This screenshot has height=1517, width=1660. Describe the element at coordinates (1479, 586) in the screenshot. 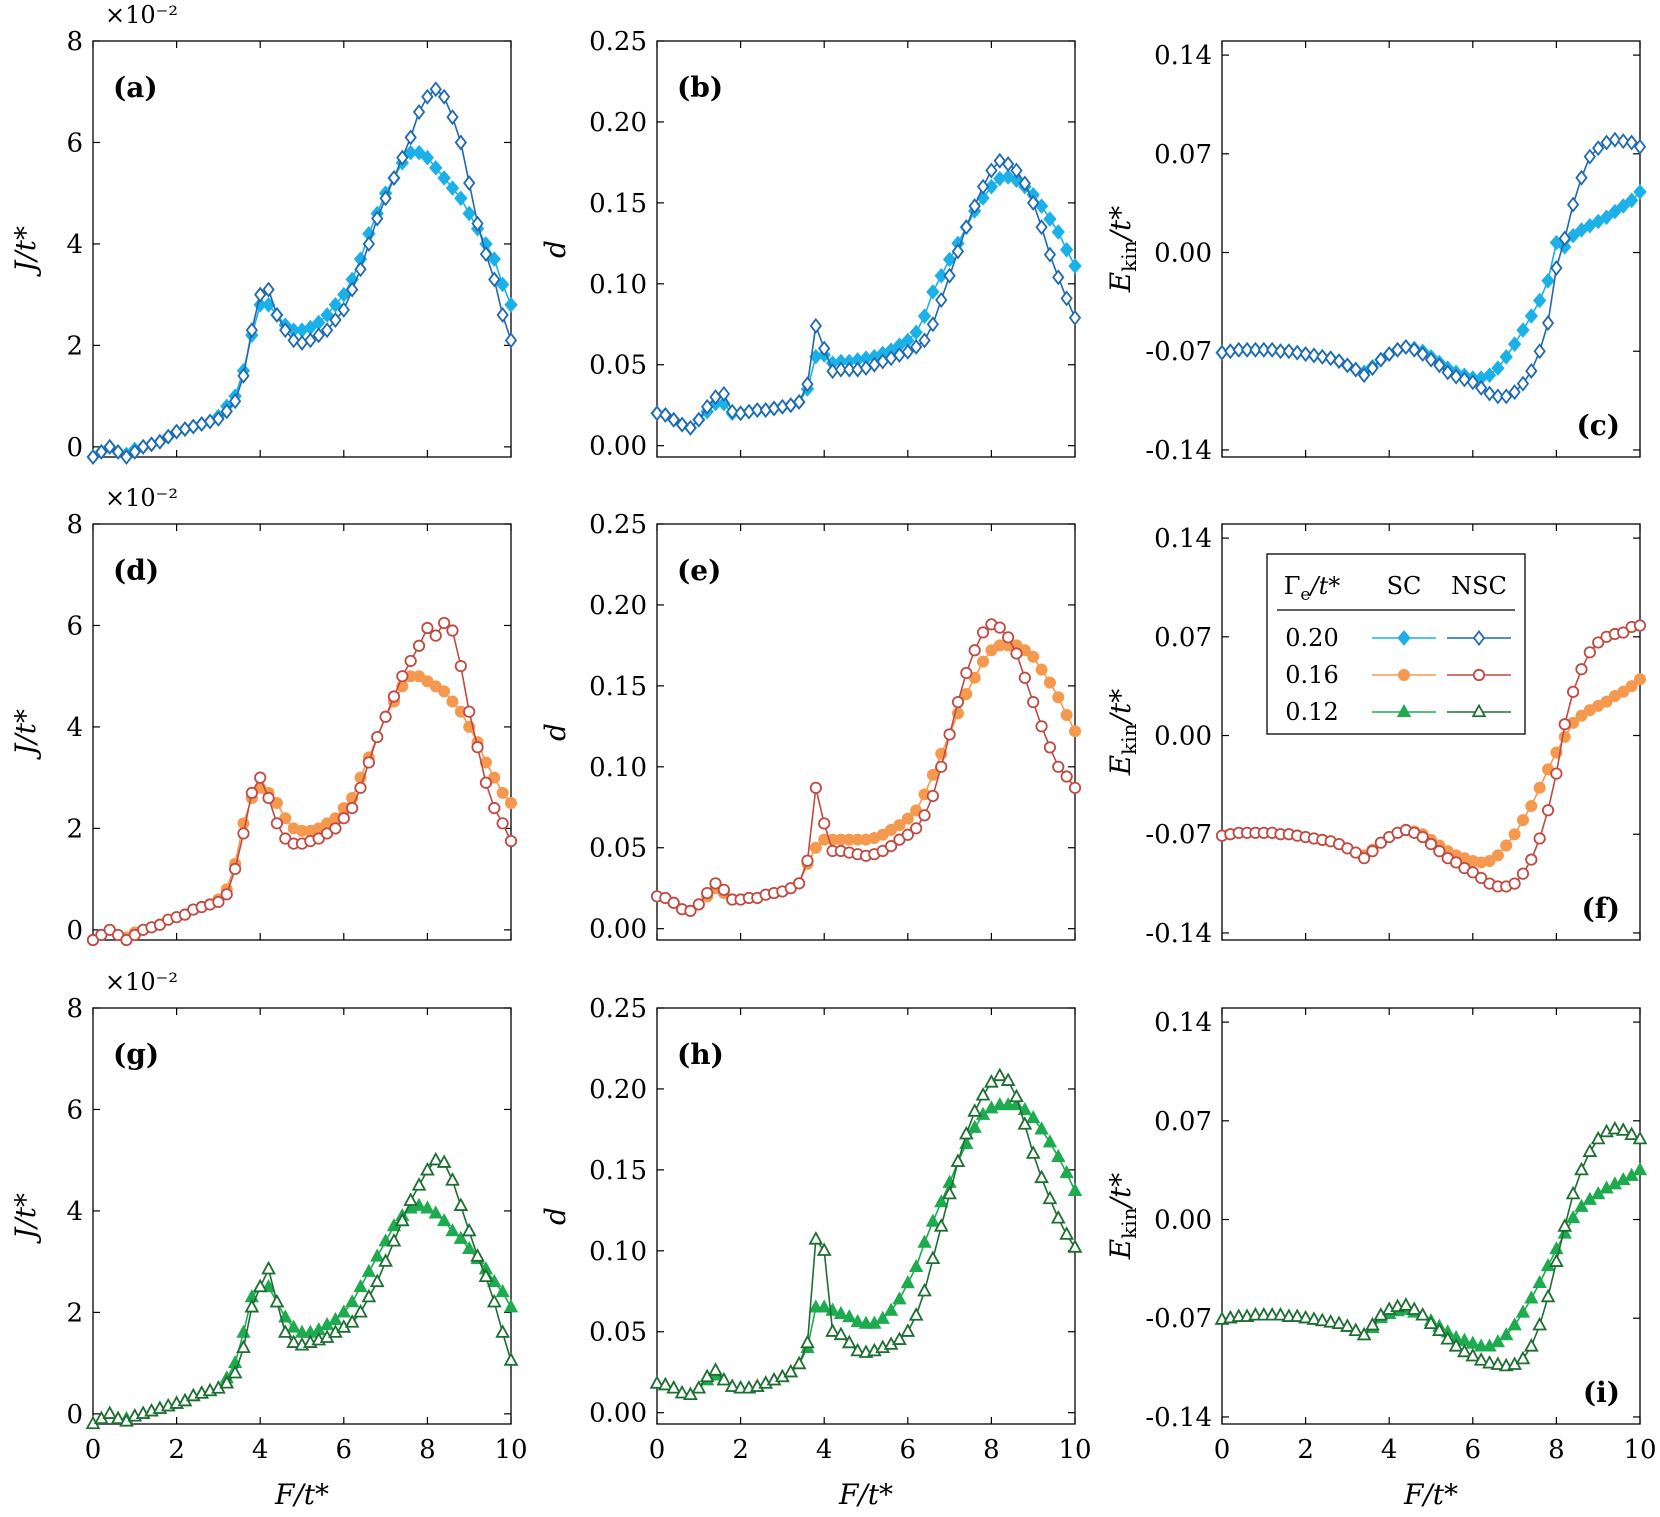

I see `legend-header-nsc: NSC` at that location.